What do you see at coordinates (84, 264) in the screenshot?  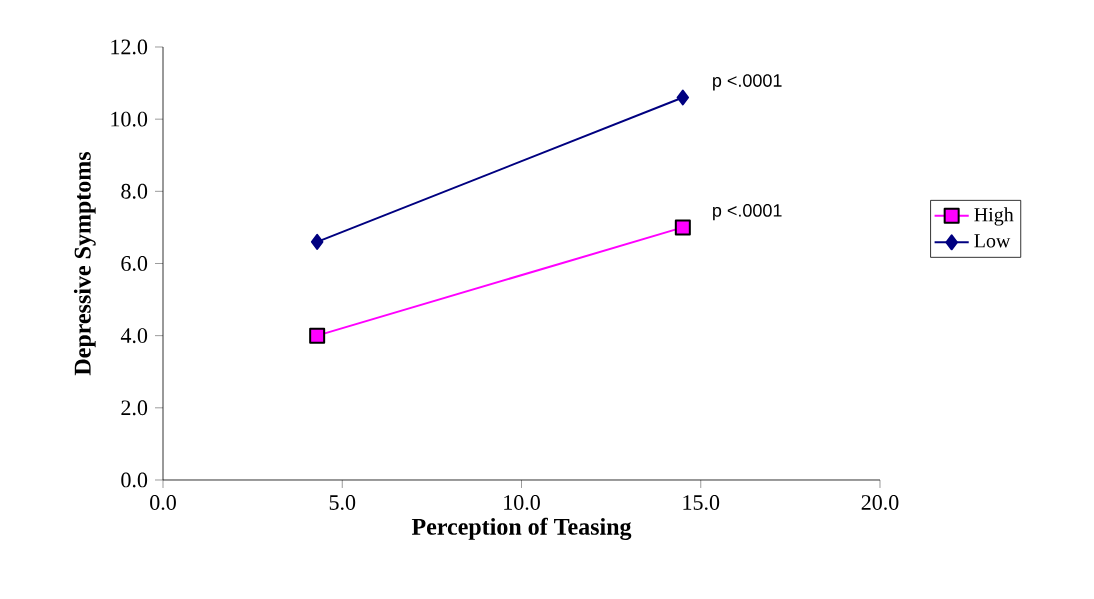 I see `y-axis-title: Depressive Symptoms` at bounding box center [84, 264].